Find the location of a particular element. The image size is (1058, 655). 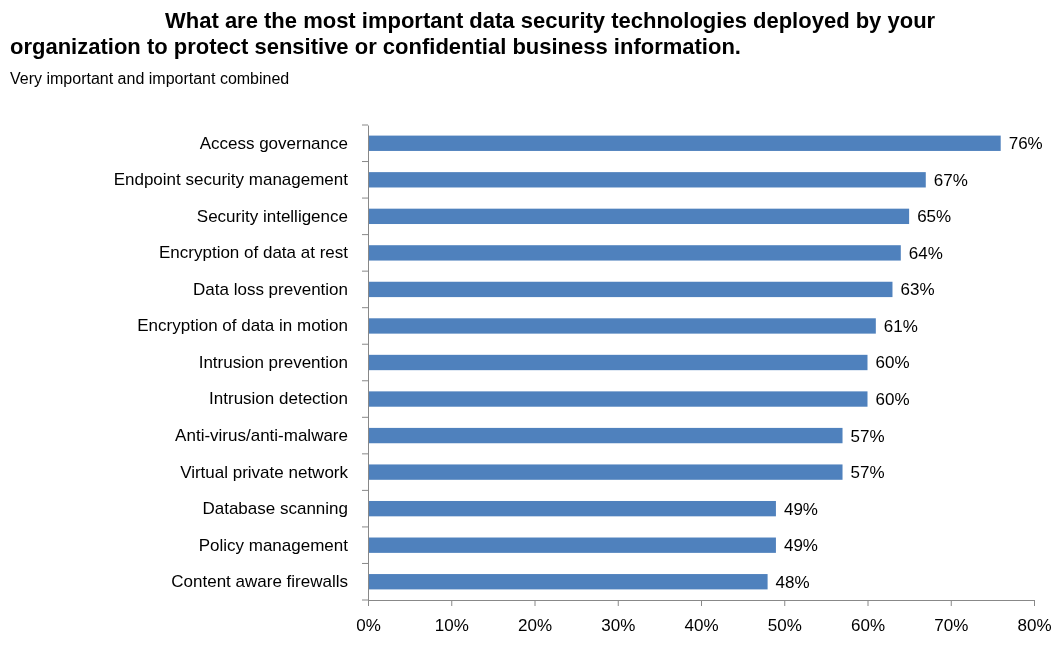

x-tick-label: 20% is located at coordinates (535, 626).